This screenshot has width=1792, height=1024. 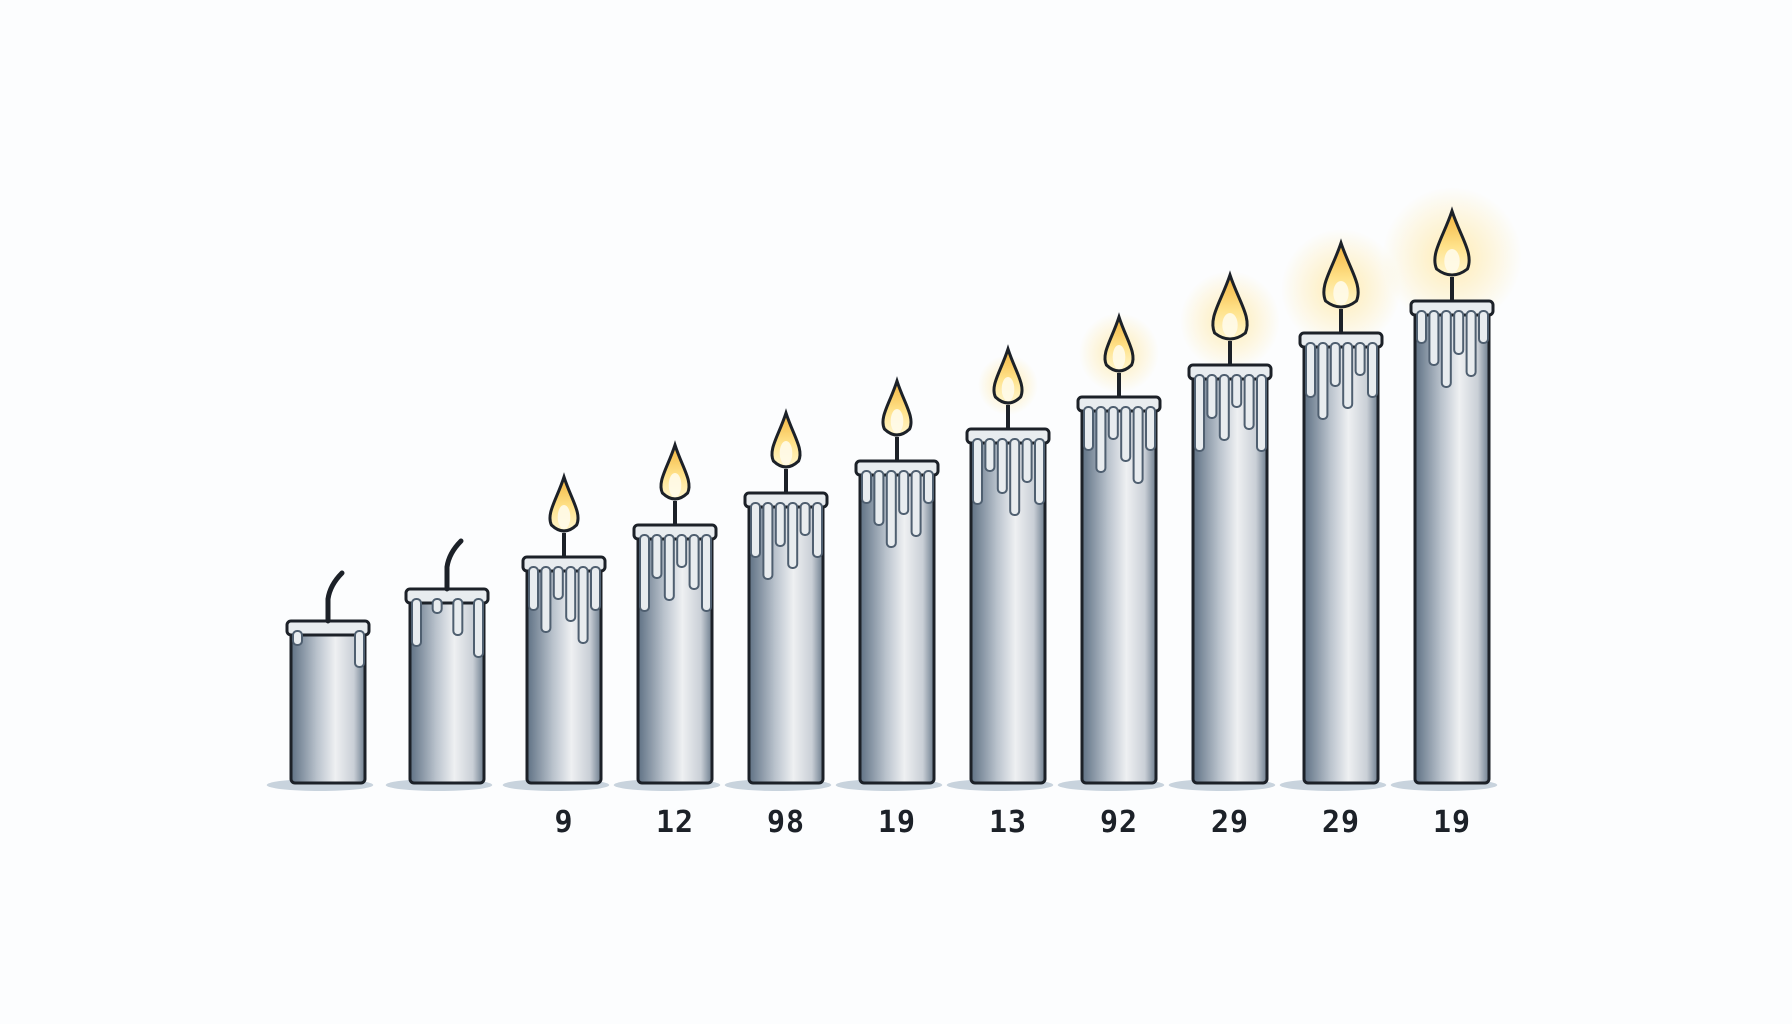 I want to click on bar-label-3: 9, so click(x=563, y=822).